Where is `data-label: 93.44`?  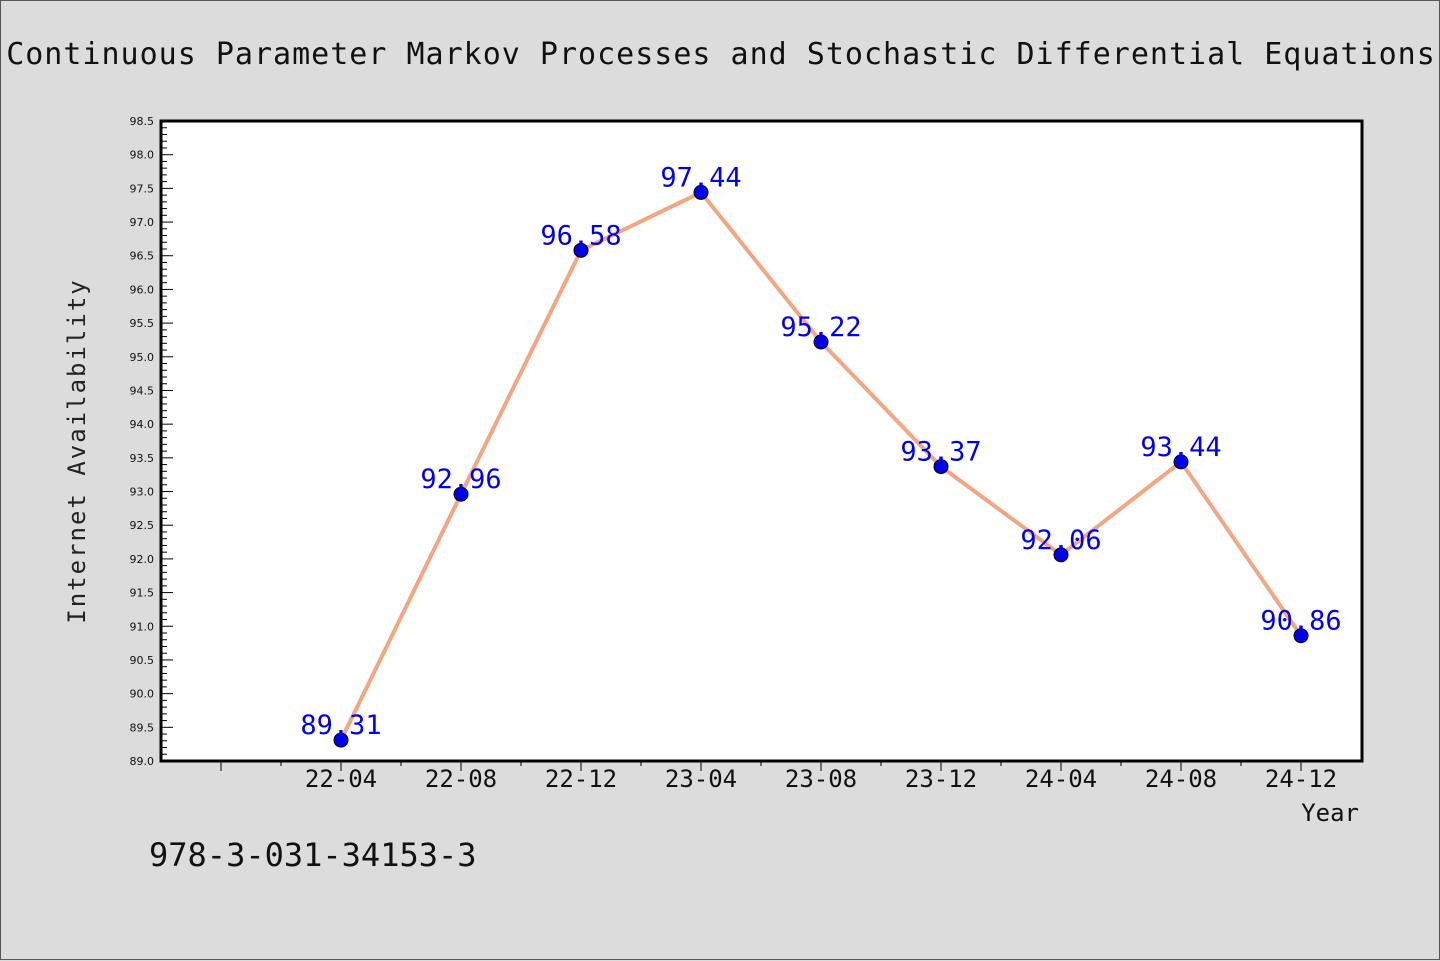
data-label: 93.44 is located at coordinates (1180, 447).